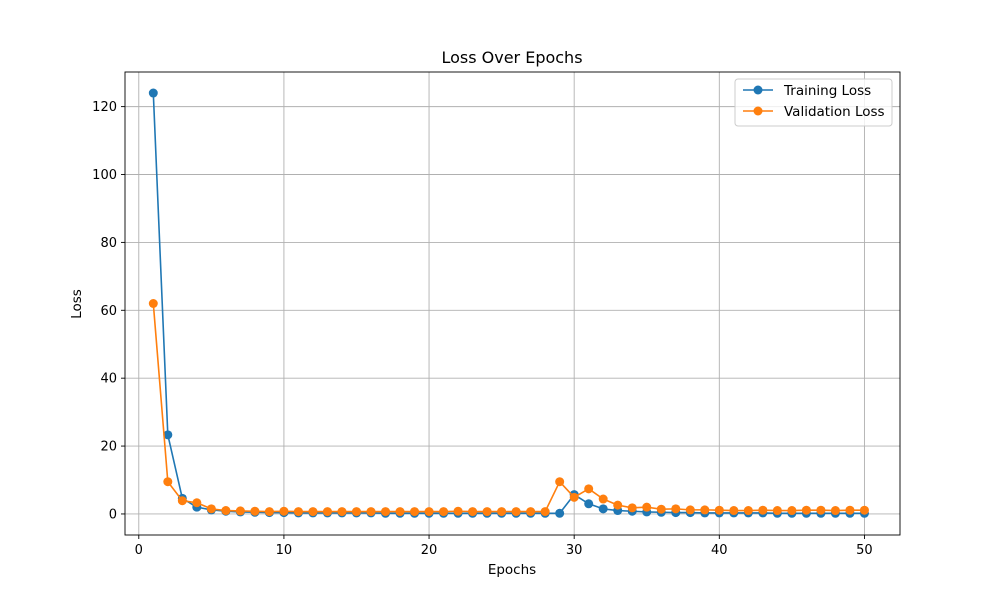 This screenshot has width=1000, height=600. What do you see at coordinates (429, 550) in the screenshot?
I see `x-tick-label: 20` at bounding box center [429, 550].